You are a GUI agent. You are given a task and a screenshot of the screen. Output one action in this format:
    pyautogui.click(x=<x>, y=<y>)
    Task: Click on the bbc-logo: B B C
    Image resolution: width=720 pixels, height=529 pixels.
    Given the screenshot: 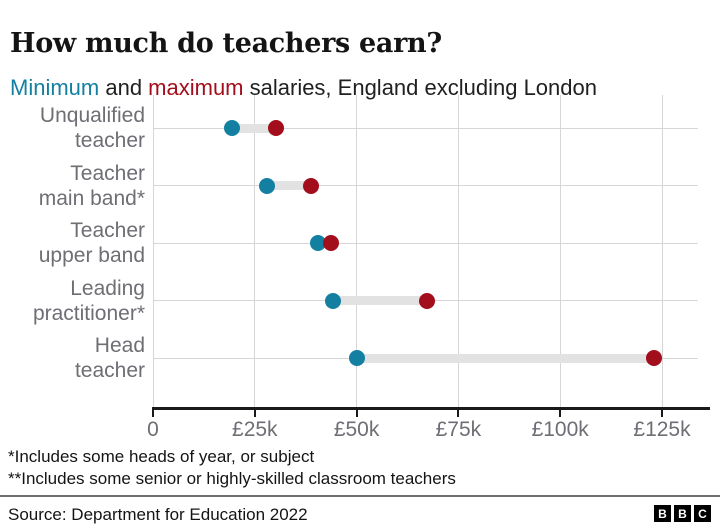 What is the action you would take?
    pyautogui.click(x=682, y=513)
    